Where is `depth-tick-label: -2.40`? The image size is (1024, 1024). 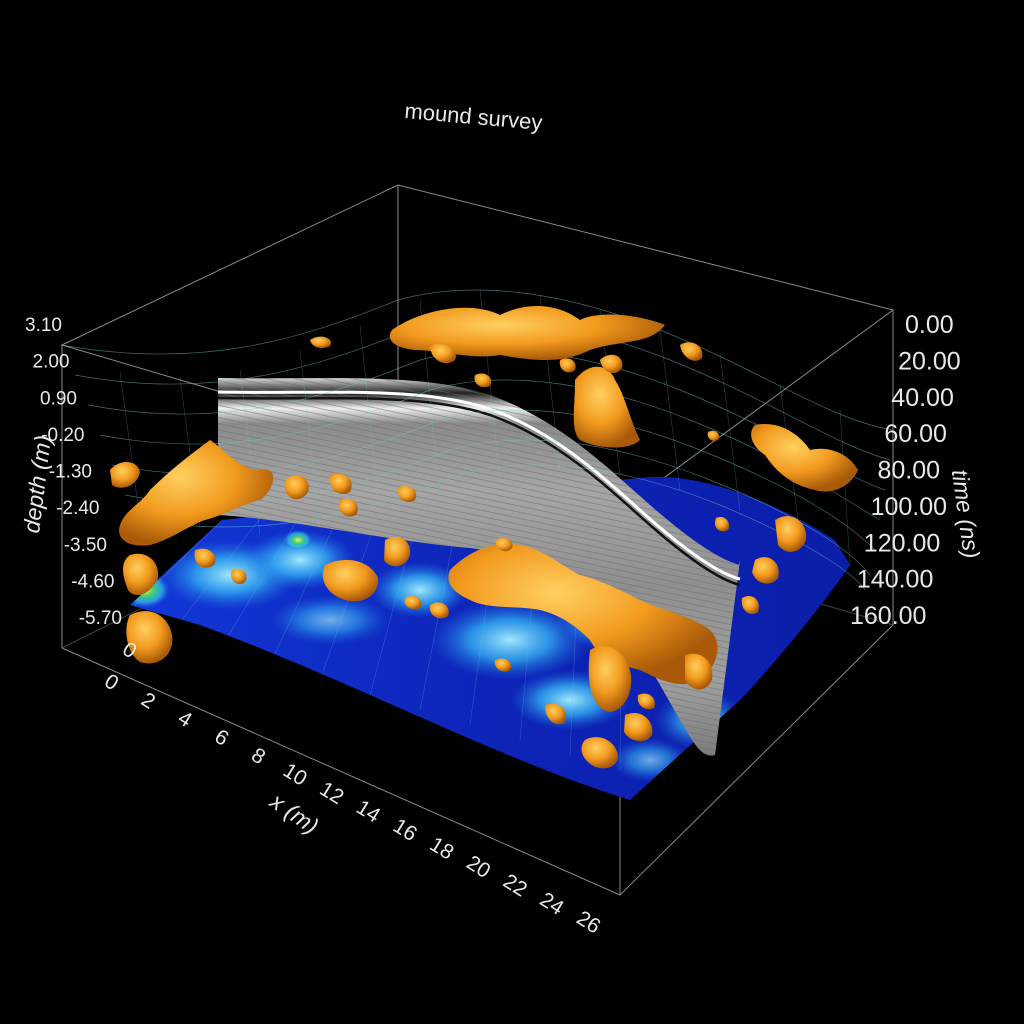 depth-tick-label: -2.40 is located at coordinates (77, 508).